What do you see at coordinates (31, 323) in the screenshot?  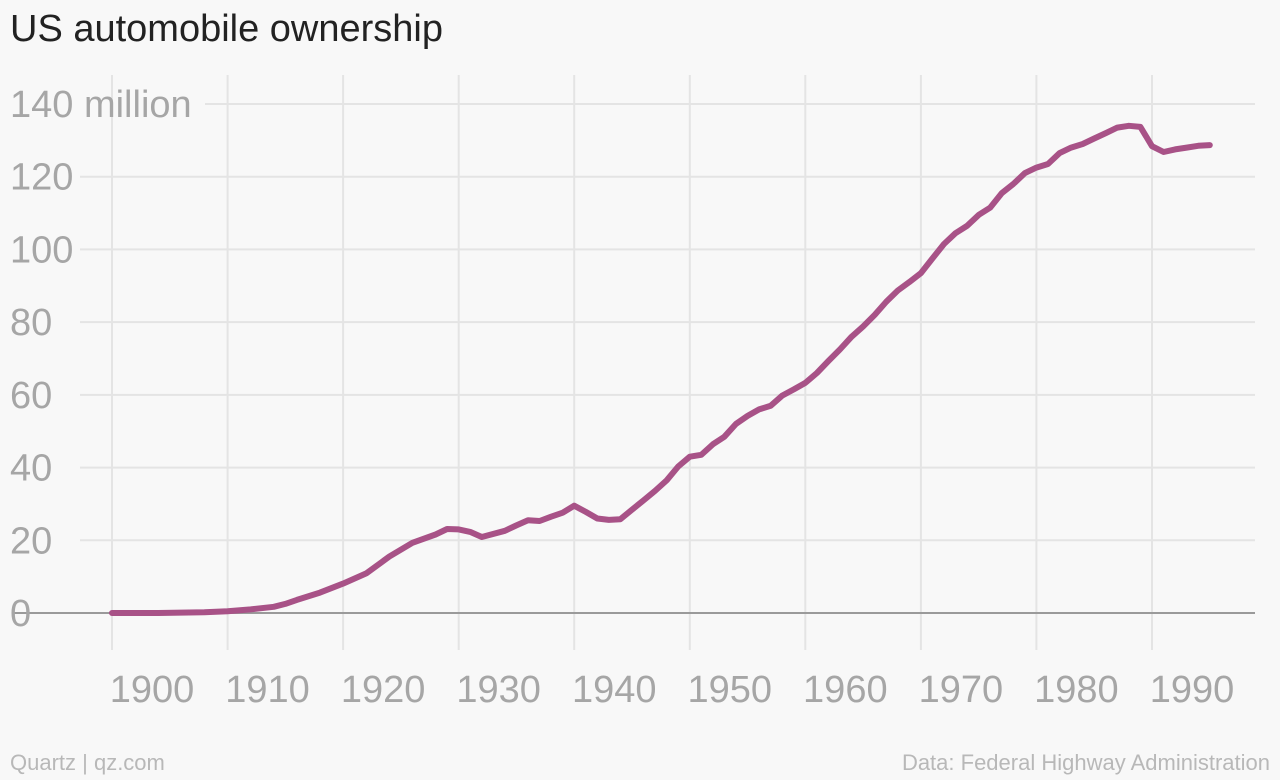 I see `y-tick-label: 80` at bounding box center [31, 323].